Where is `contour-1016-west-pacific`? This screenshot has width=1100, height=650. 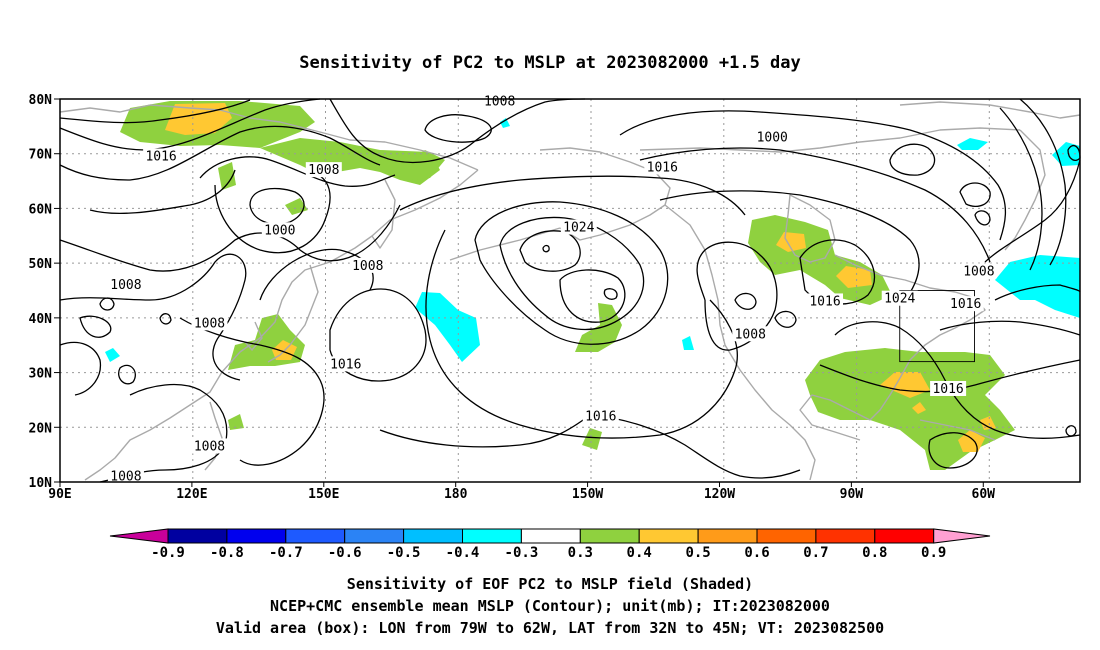 contour-1016-west-pacific is located at coordinates (252, 391).